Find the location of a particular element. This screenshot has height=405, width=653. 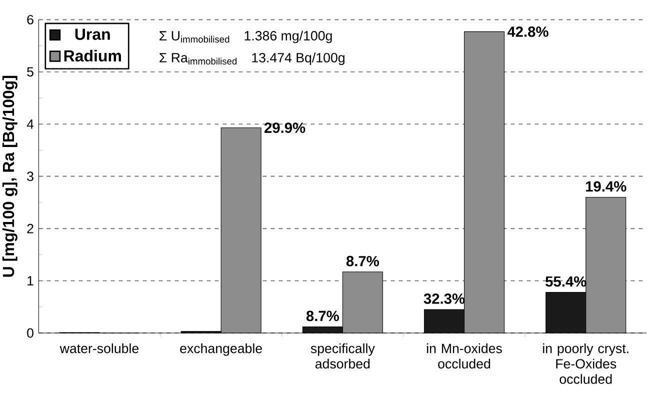

annotation: $\text{Σ Ra}_{\text{immobilised}}\quad\text{13.474 Bq/100g}$ is located at coordinates (252, 59).